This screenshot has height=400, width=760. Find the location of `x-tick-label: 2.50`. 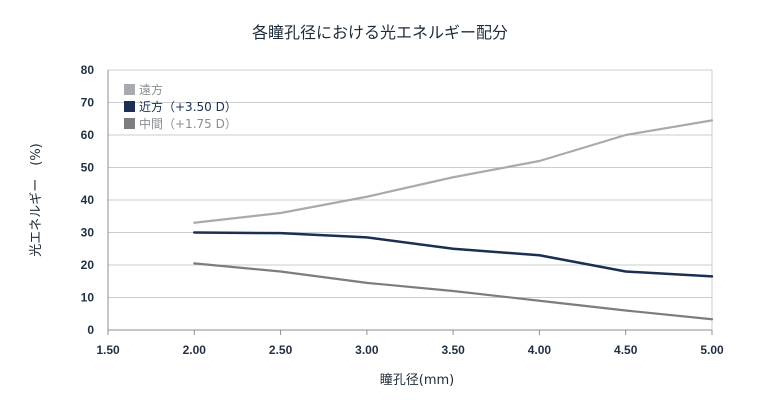

x-tick-label: 2.50 is located at coordinates (281, 350).